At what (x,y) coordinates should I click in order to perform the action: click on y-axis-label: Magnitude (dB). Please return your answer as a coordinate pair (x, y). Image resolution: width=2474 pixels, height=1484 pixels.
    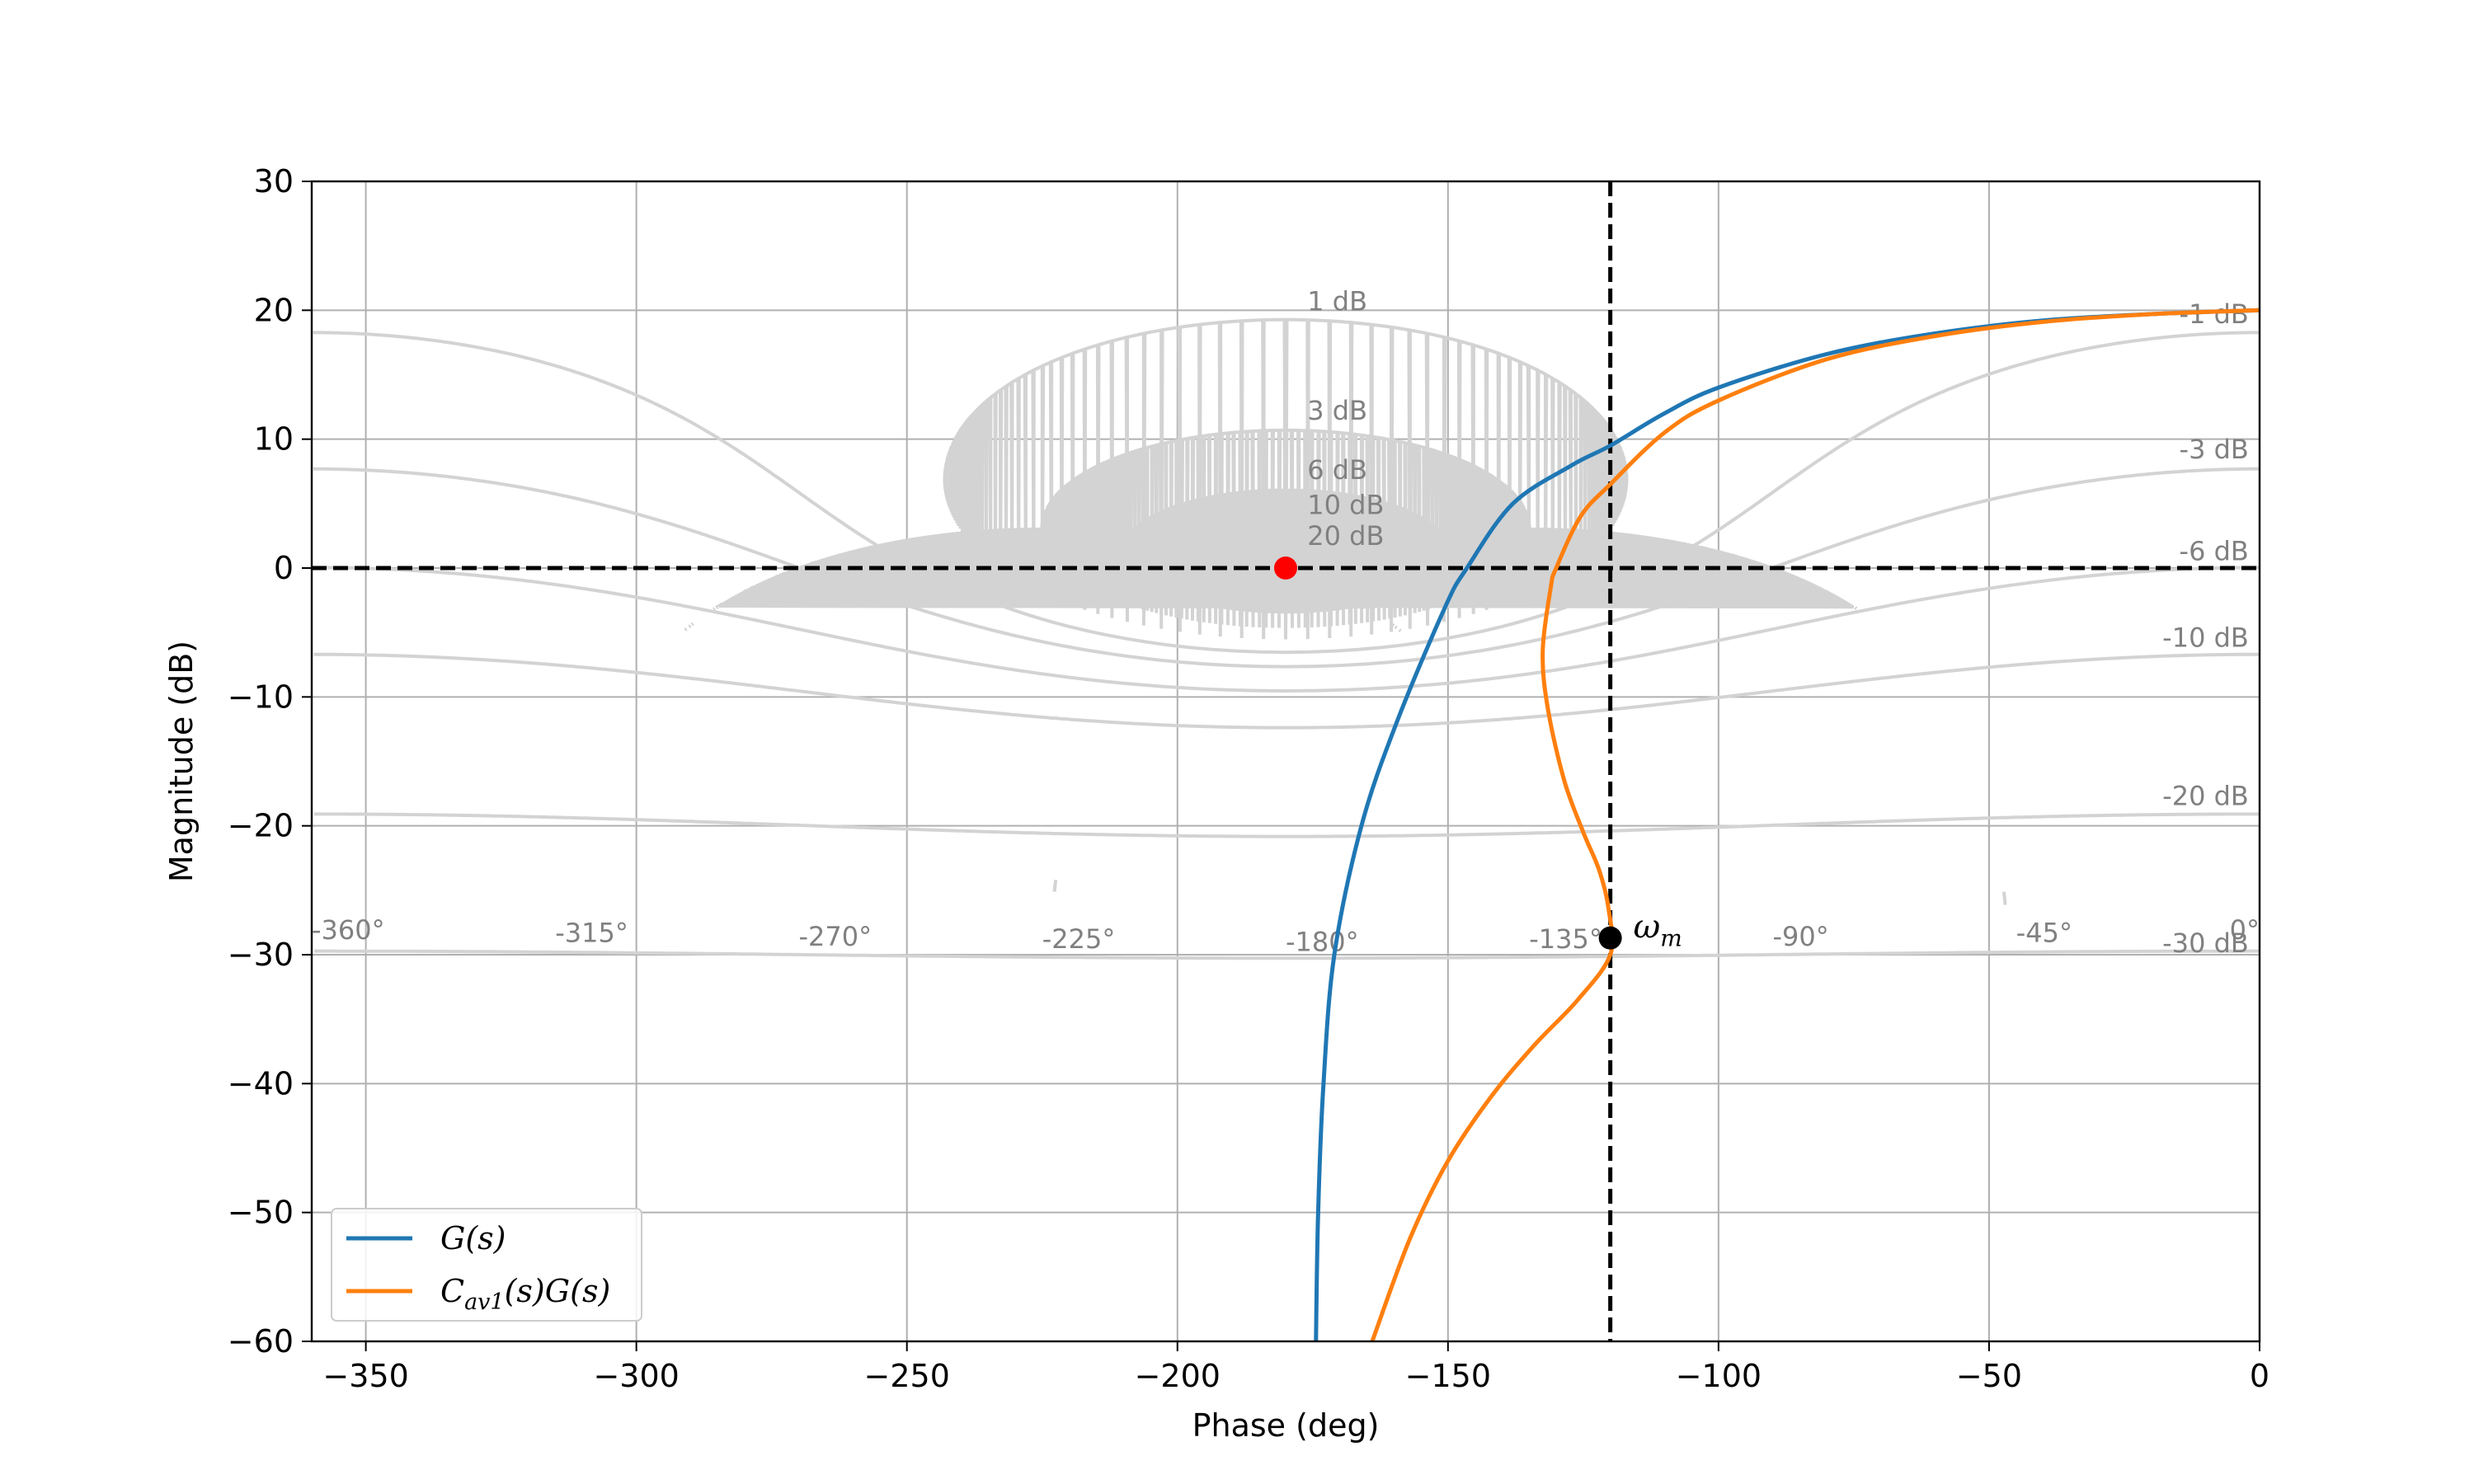
    Looking at the image, I should click on (181, 761).